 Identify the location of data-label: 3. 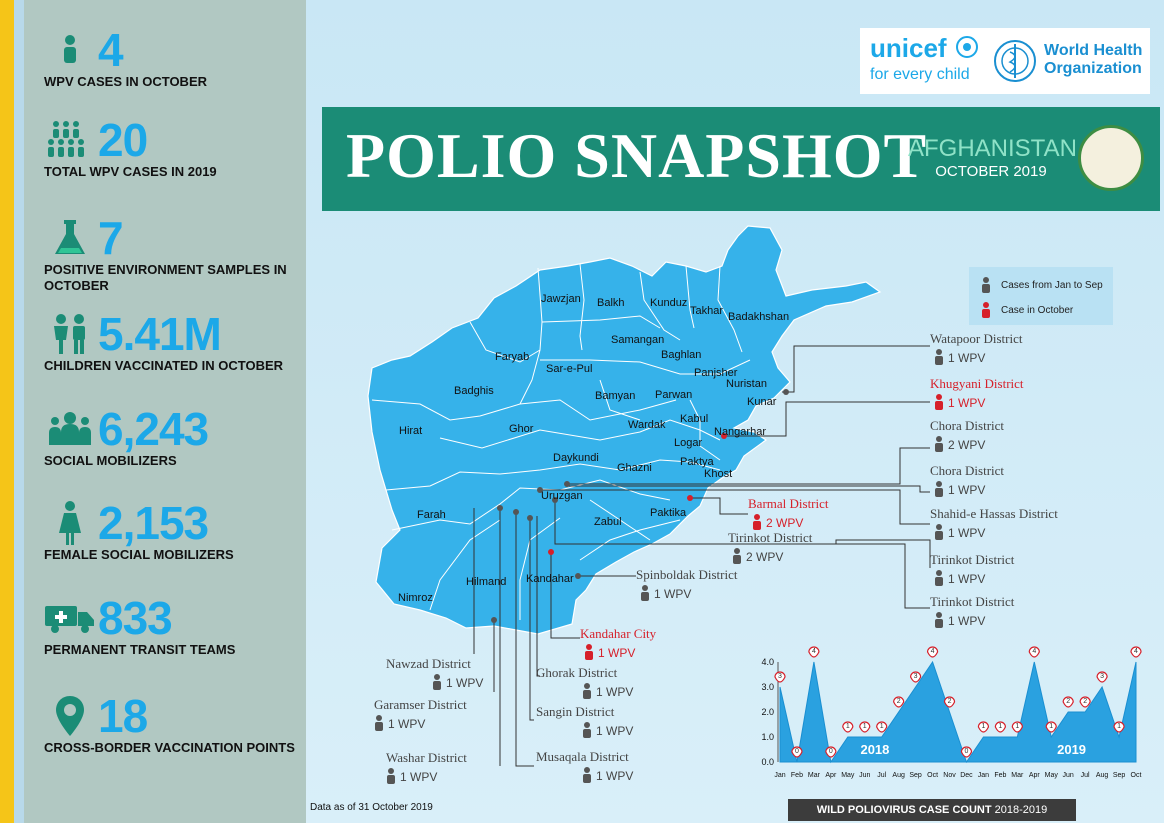
(1102, 676).